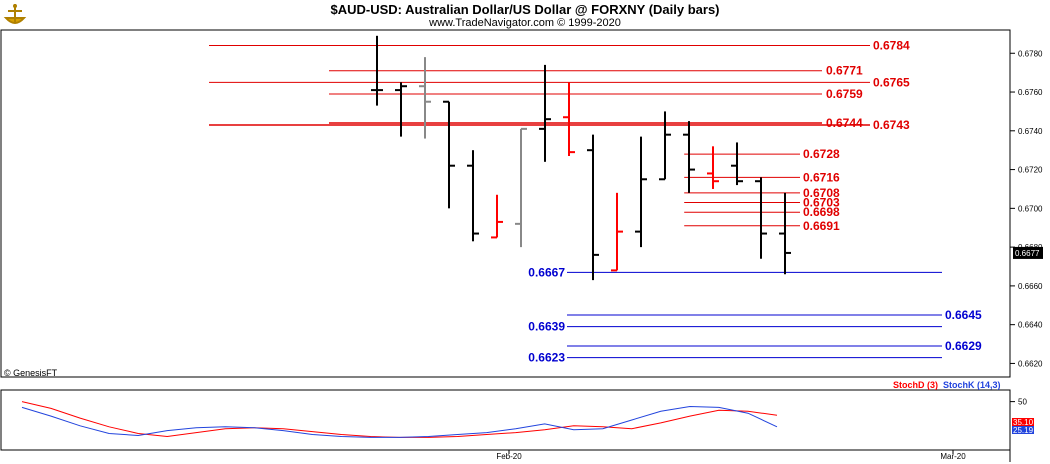  I want to click on resistance-label: 0.6691, so click(821, 226).